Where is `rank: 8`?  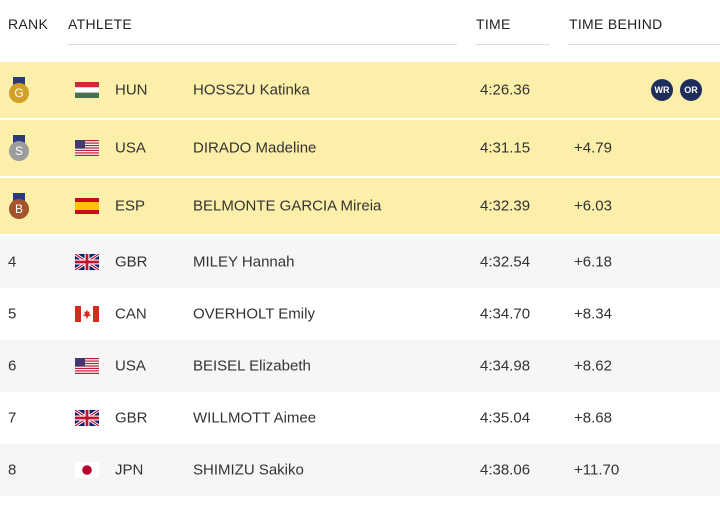 rank: 8 is located at coordinates (12, 470).